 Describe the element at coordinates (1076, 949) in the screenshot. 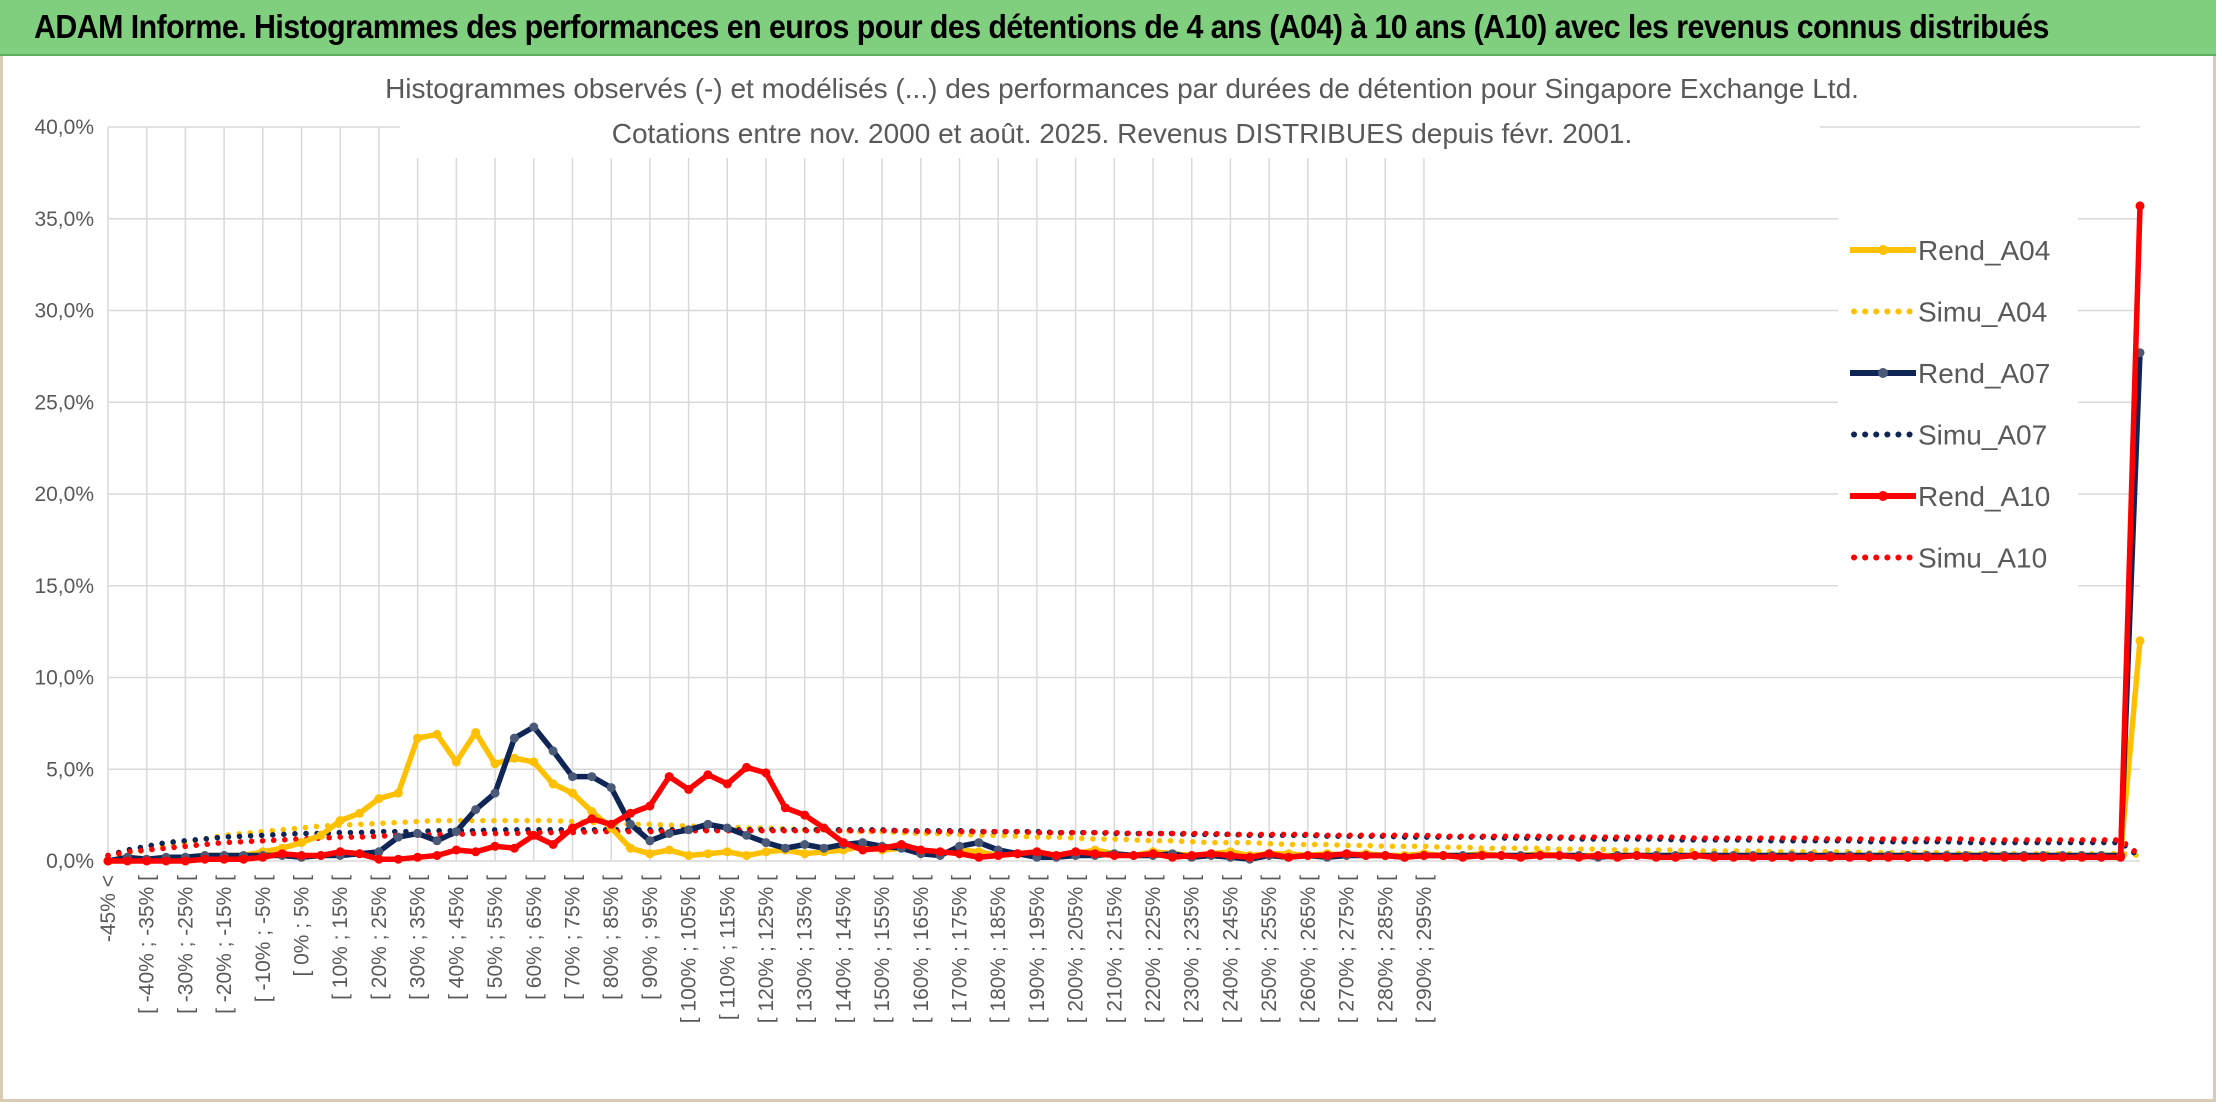

I see `x-tick-label: [ 200% ; 205% [` at that location.